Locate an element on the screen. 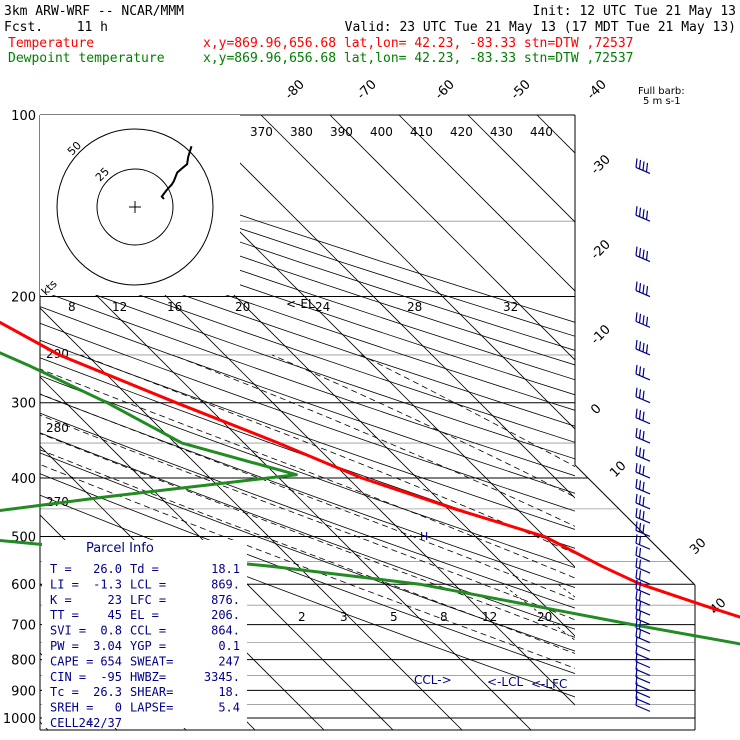 This screenshot has height=740, width=740. speed-scale-label: 16 is located at coordinates (174, 307).